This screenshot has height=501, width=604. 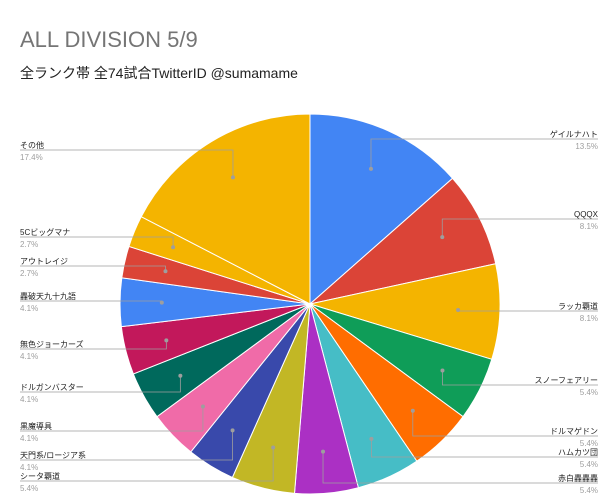 What do you see at coordinates (586, 146) in the screenshot?
I see `slice-percent: 13.5%` at bounding box center [586, 146].